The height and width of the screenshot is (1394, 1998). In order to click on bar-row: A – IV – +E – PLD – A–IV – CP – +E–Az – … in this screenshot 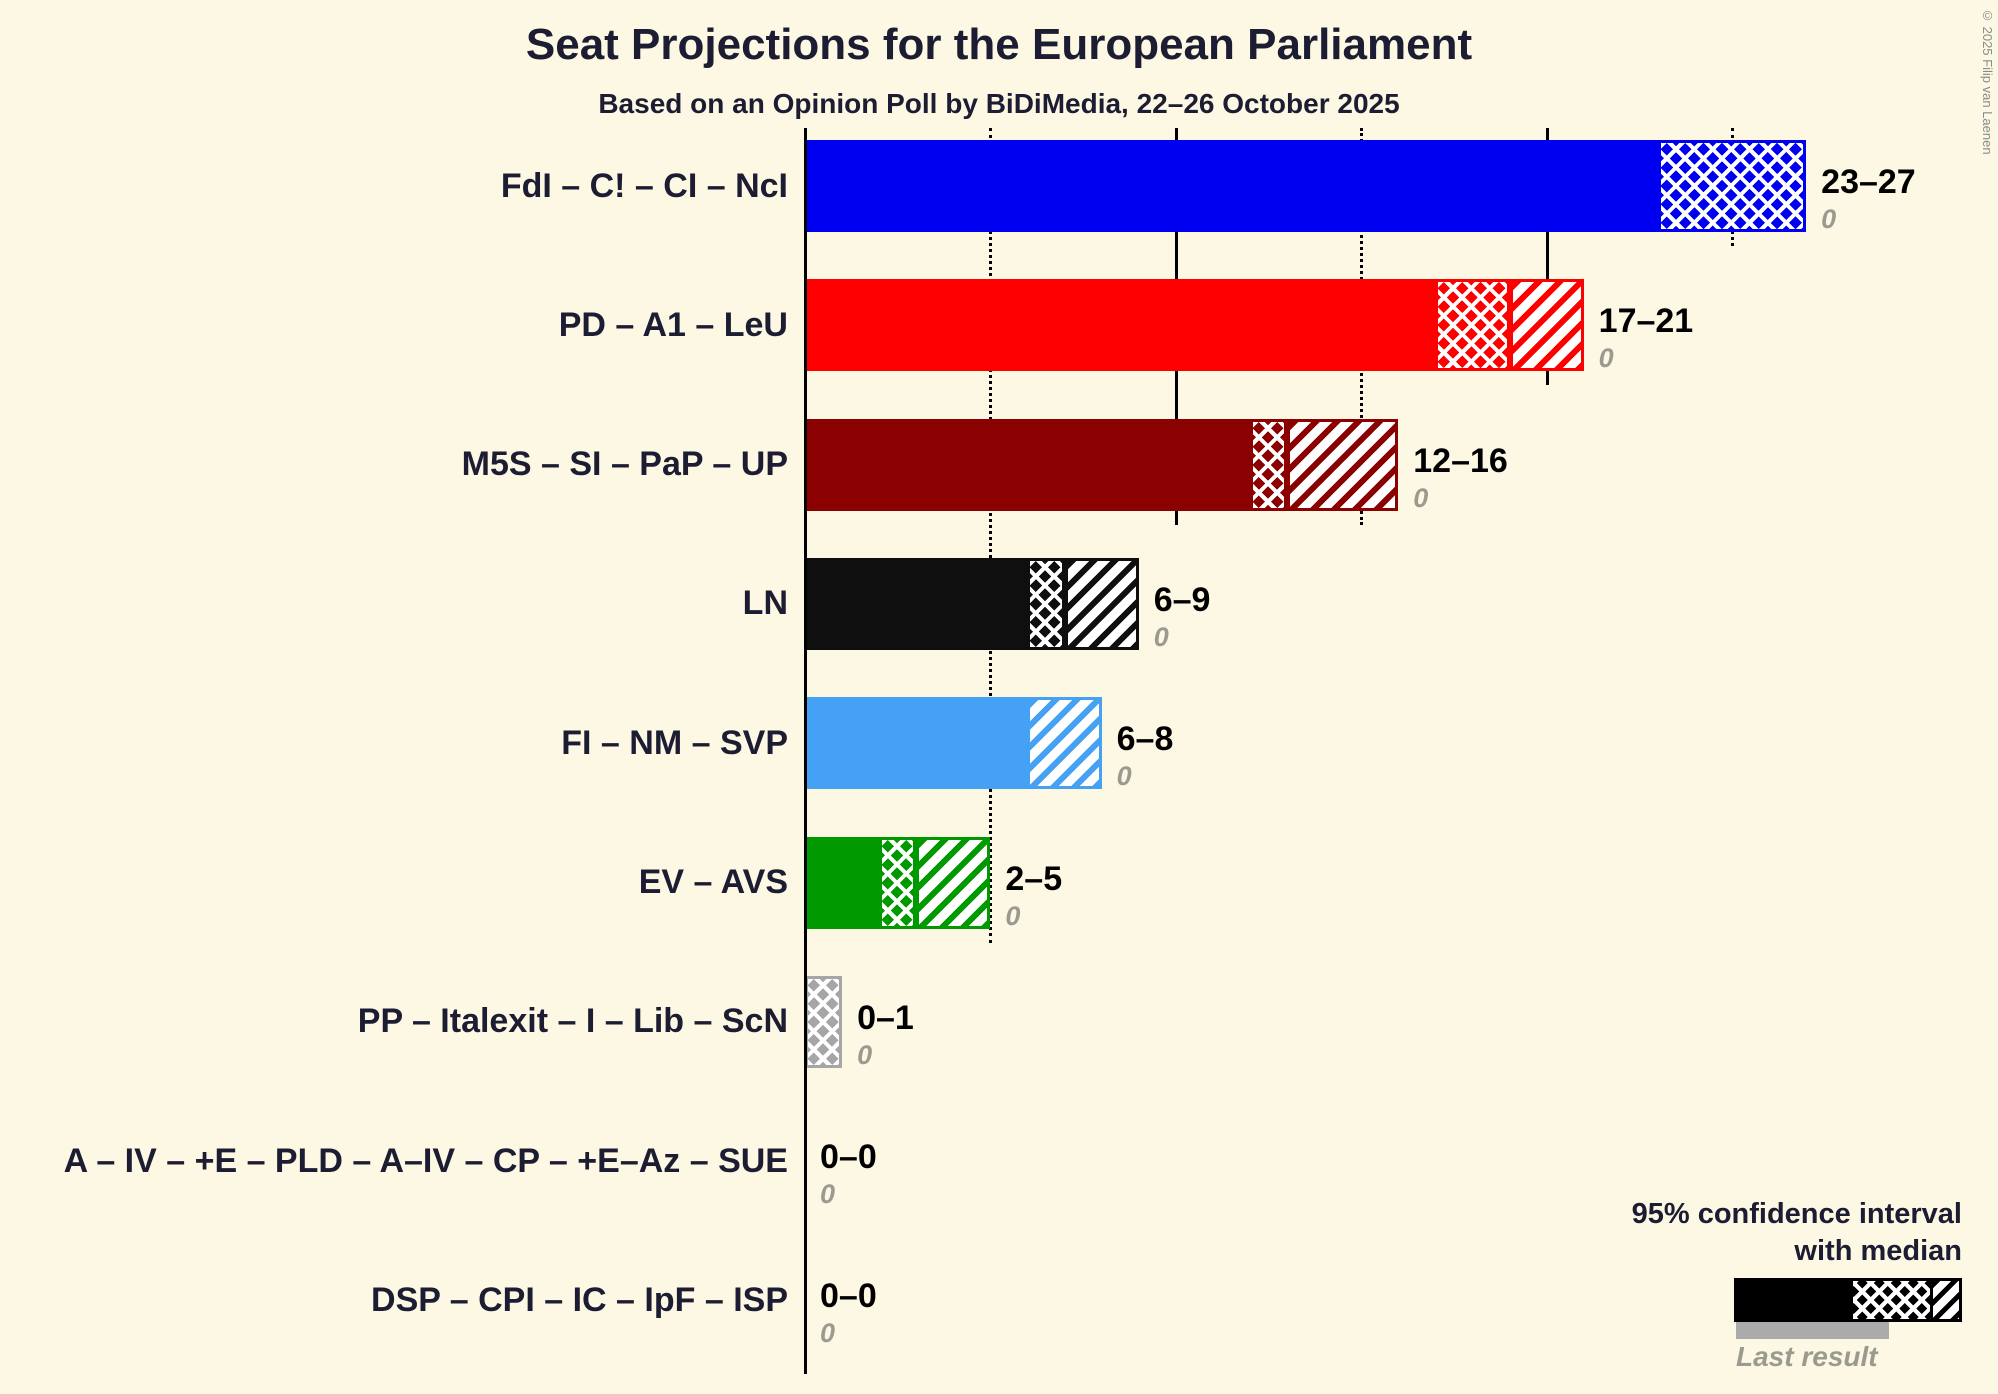, I will do `click(999, 1162)`.